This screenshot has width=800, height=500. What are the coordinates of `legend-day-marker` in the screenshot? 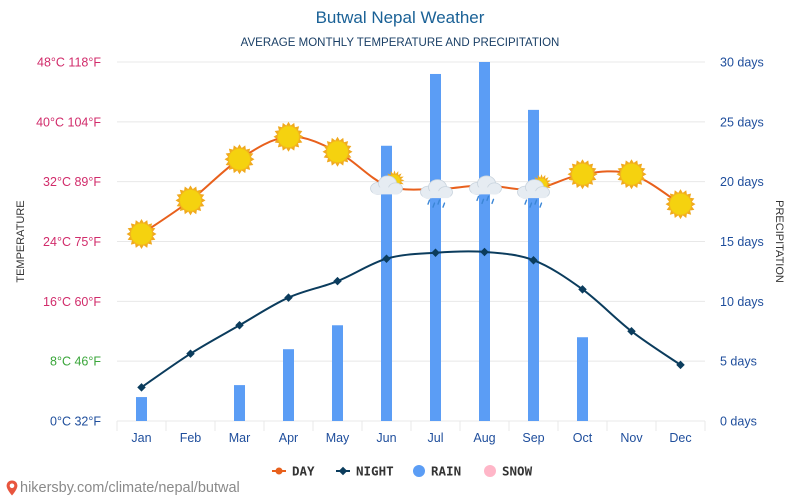 It's located at (279, 471).